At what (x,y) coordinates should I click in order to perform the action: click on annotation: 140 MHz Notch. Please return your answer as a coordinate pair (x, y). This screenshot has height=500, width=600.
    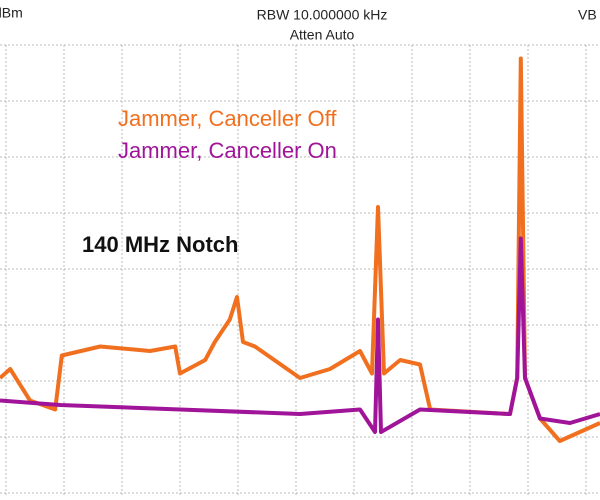
    Looking at the image, I should click on (160, 244).